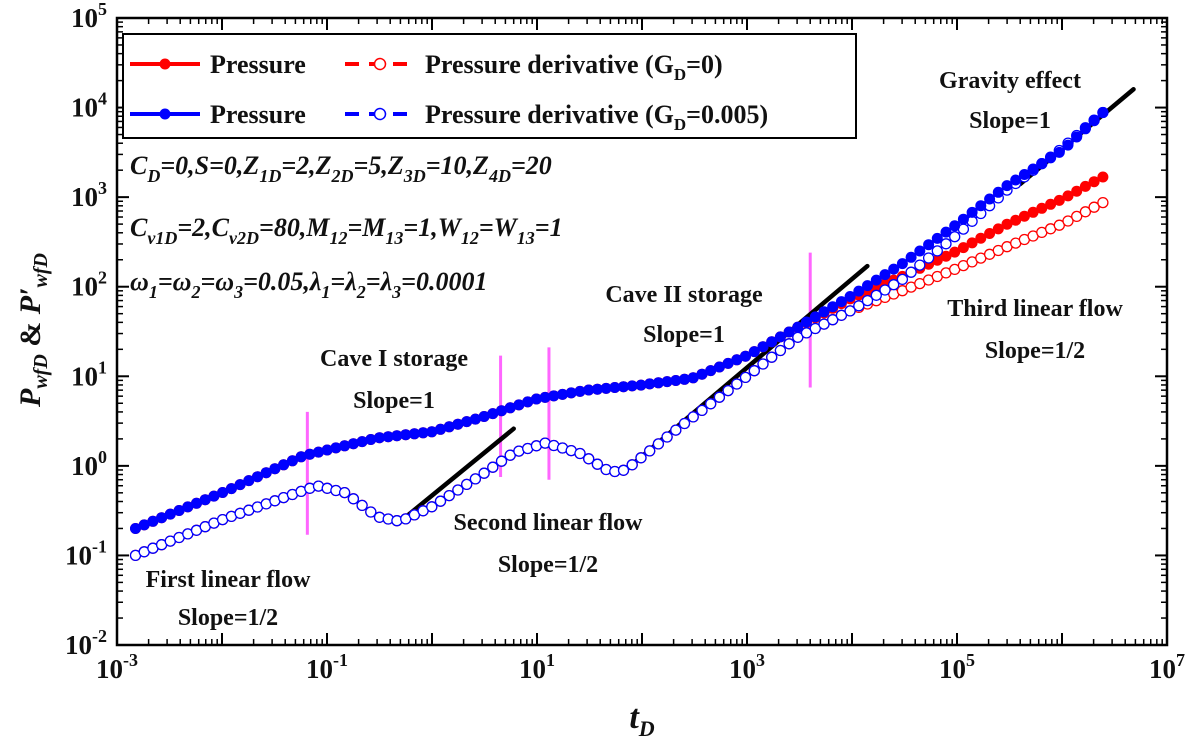 The width and height of the screenshot is (1200, 736). Describe the element at coordinates (1010, 101) in the screenshot. I see `annotation-gravity-effect: Gravity effect Slope=1` at that location.